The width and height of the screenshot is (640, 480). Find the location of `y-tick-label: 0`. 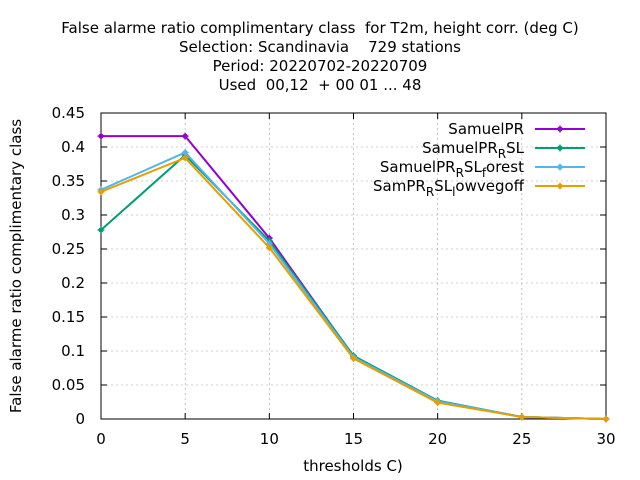

y-tick-label: 0 is located at coordinates (80, 419).